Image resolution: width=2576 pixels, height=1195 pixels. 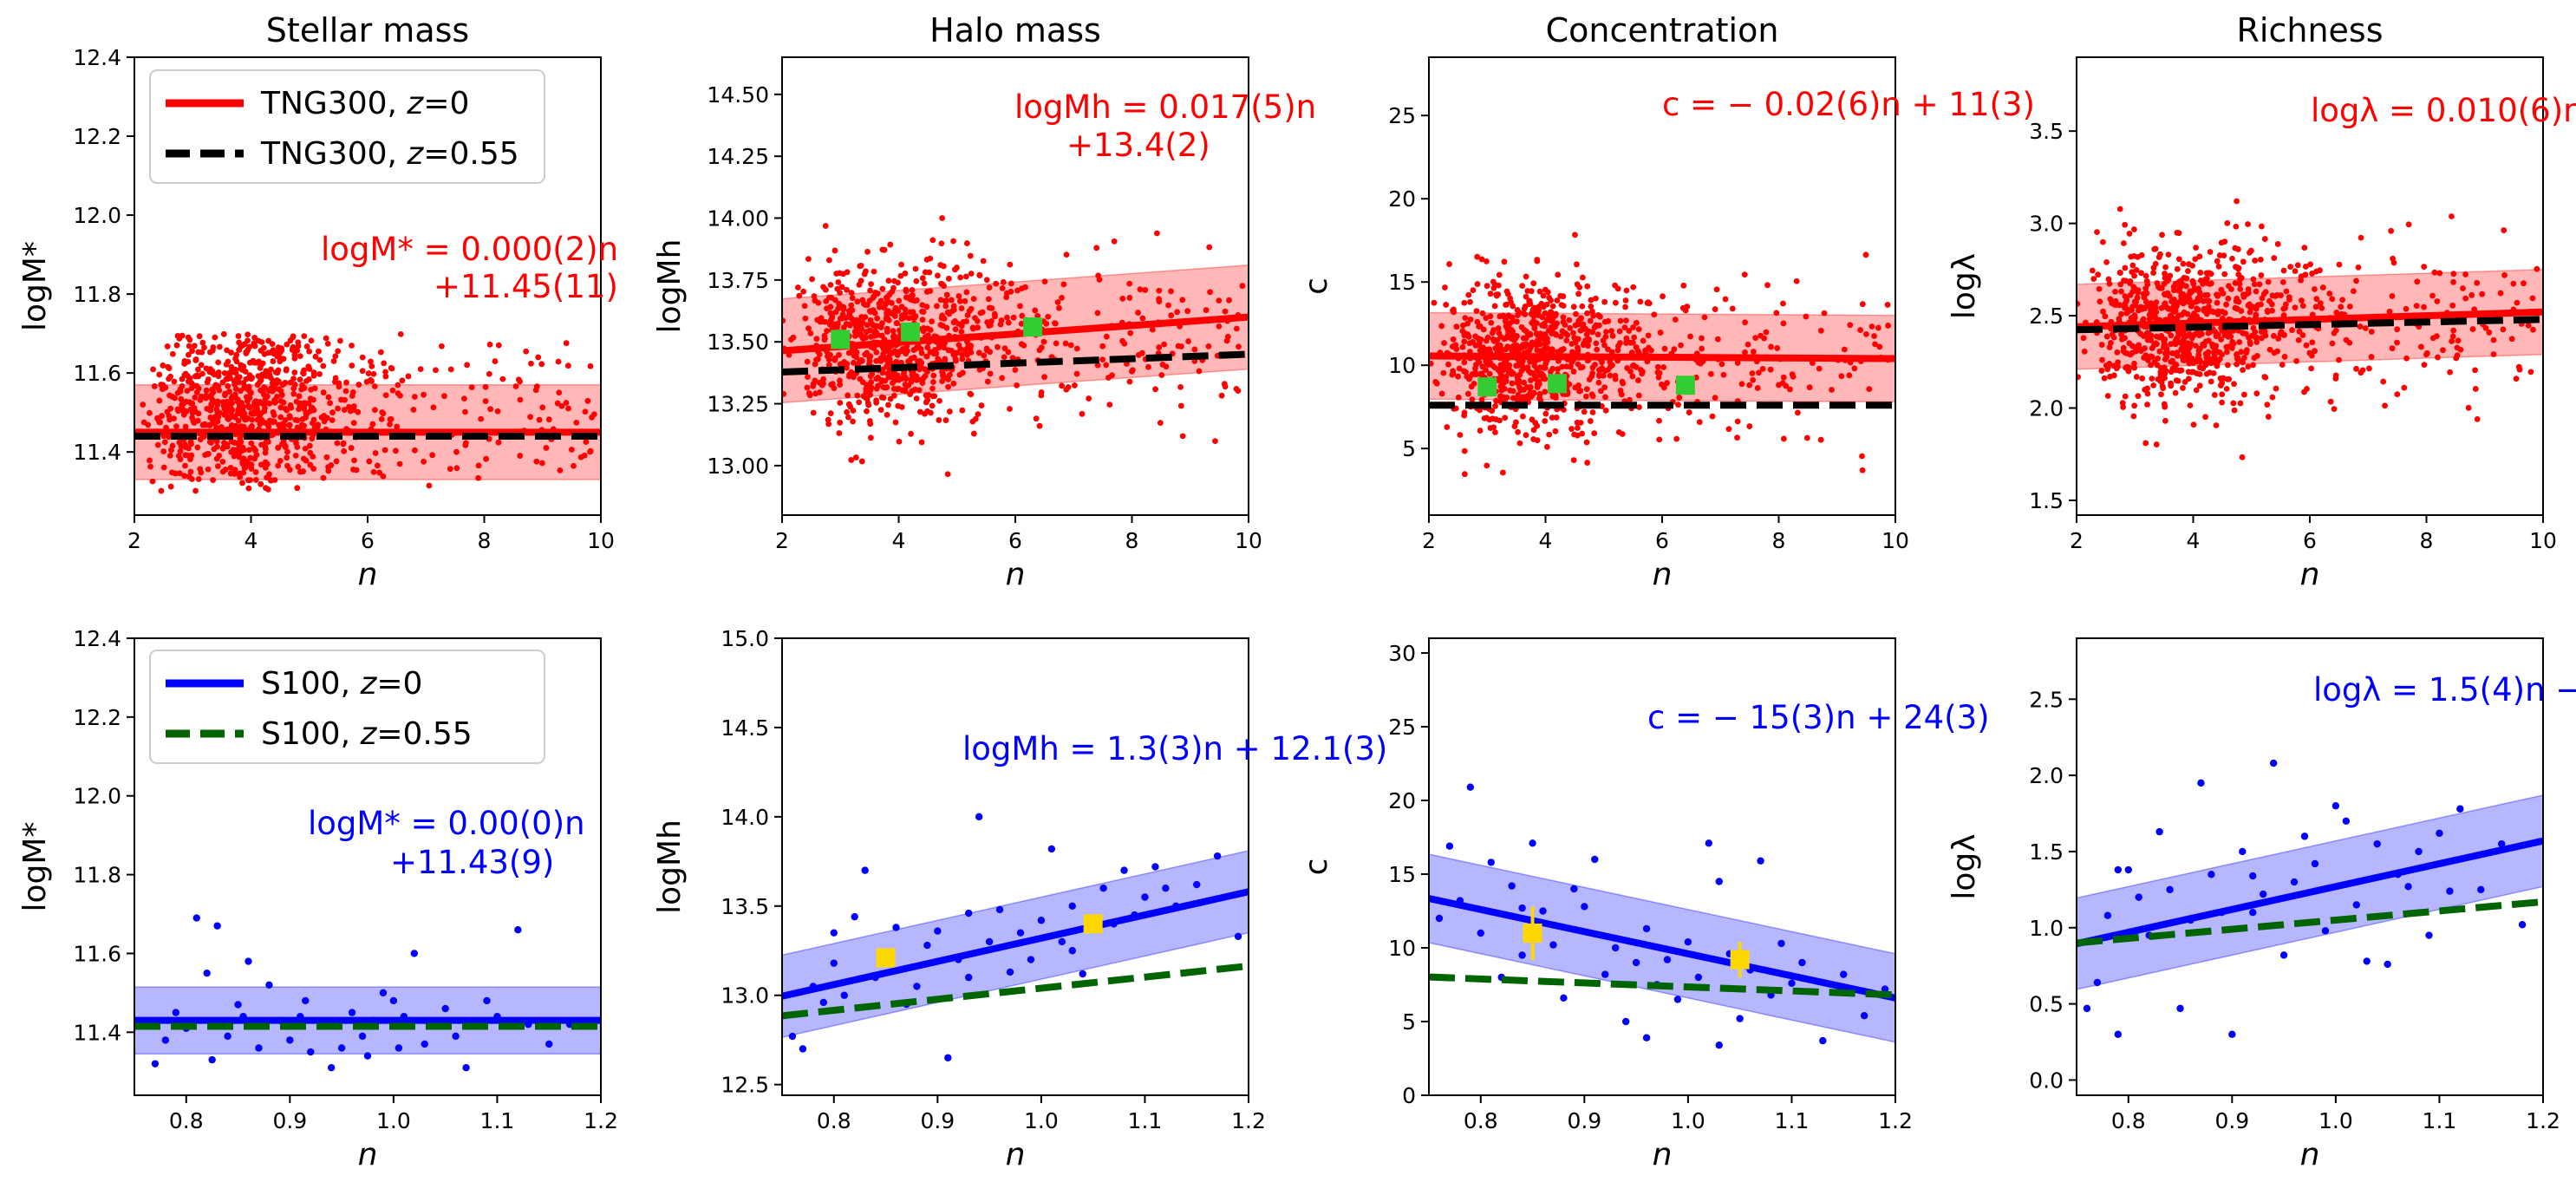 What do you see at coordinates (2543, 1121) in the screenshot?
I see `x-tick-label: 1.2` at bounding box center [2543, 1121].